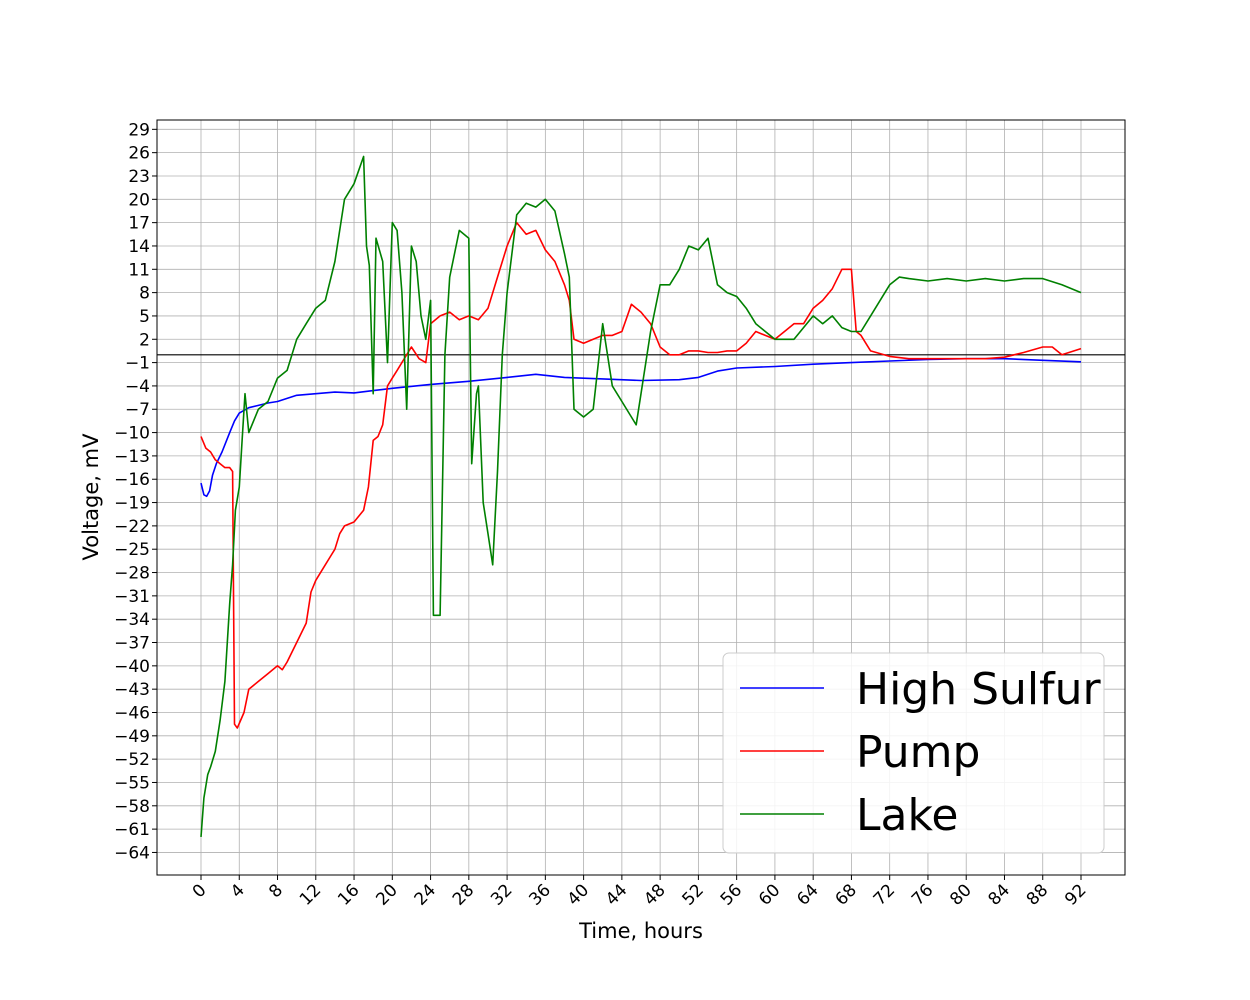 The image size is (1250, 1000). Describe the element at coordinates (654, 894) in the screenshot. I see `x-tick-label: 48` at that location.